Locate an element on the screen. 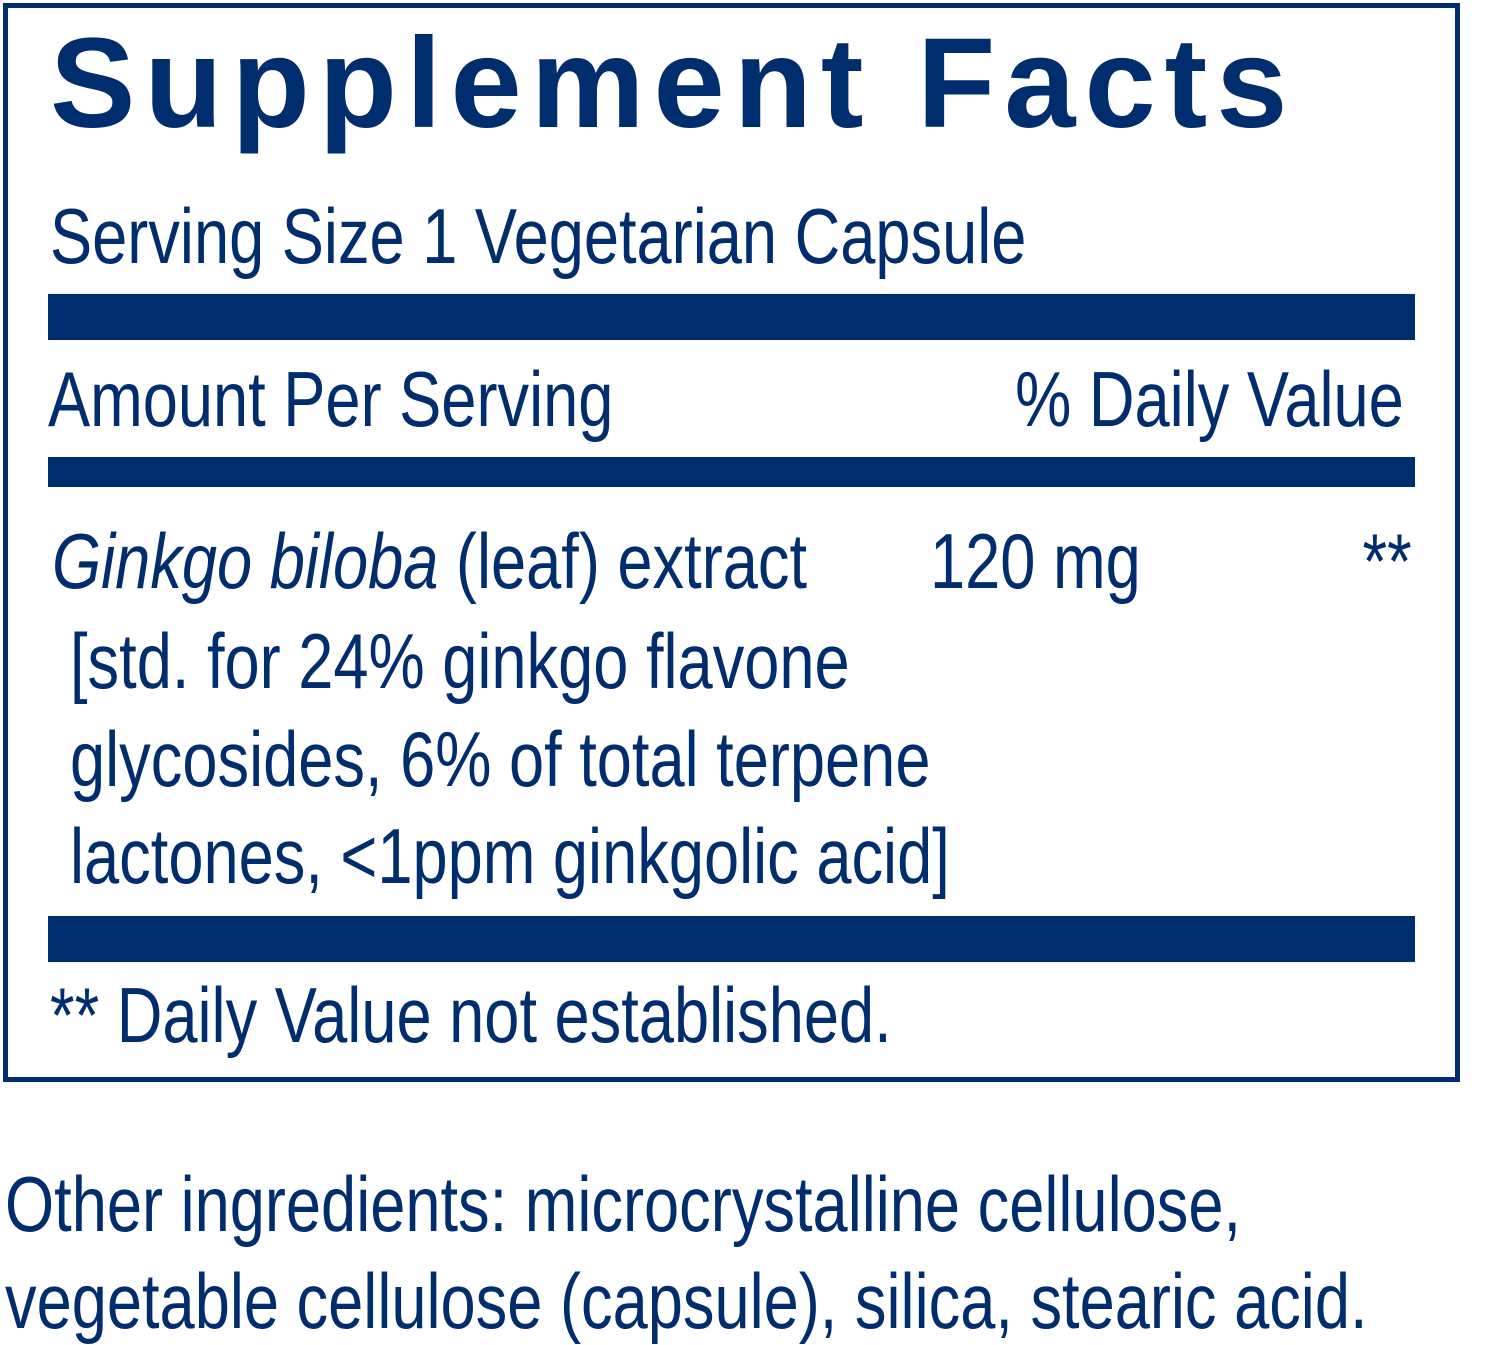 This screenshot has width=1500, height=1345. footnote: ** Daily Value not established. is located at coordinates (471, 1015).